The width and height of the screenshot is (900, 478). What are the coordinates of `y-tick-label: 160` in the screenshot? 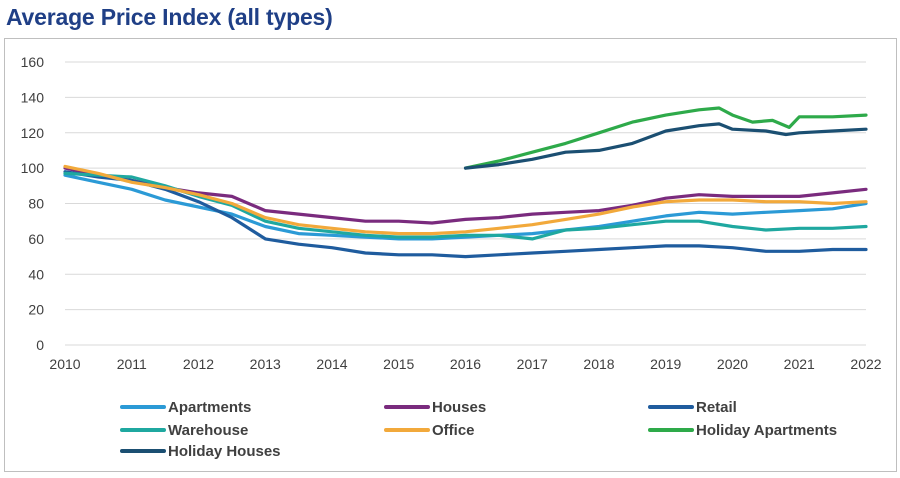 It's located at (33, 62).